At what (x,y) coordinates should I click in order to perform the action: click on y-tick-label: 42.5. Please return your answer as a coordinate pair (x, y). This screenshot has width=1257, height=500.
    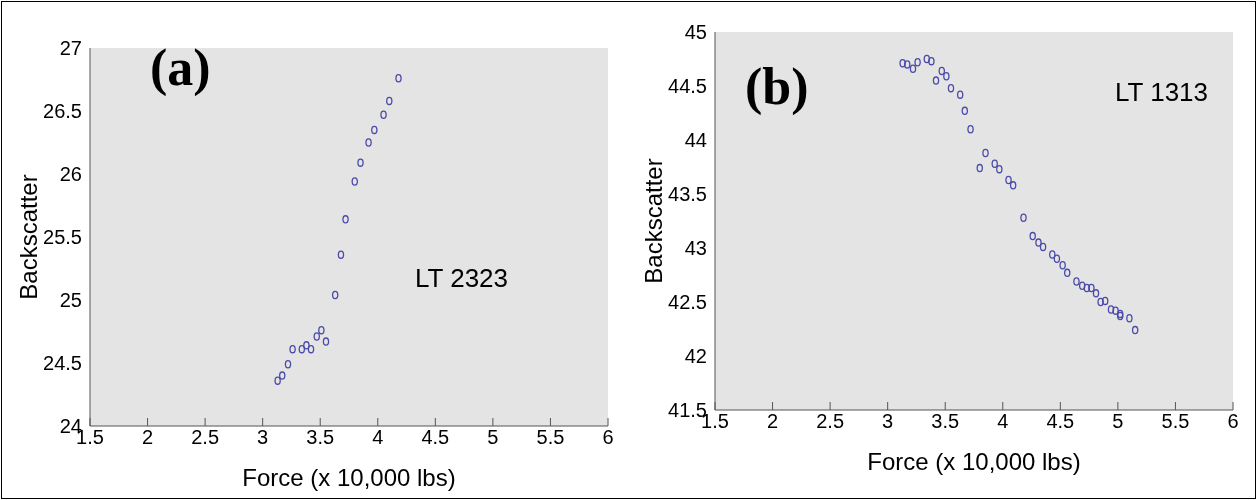
    Looking at the image, I should click on (687, 302).